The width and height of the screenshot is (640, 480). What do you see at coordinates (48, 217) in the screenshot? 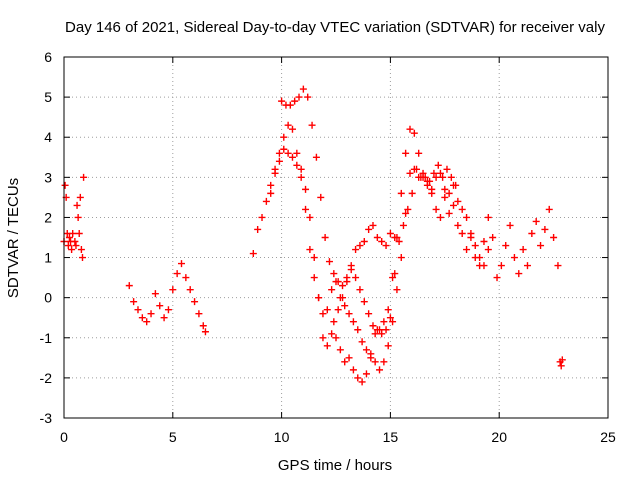
I see `y-tick-label: 2` at bounding box center [48, 217].